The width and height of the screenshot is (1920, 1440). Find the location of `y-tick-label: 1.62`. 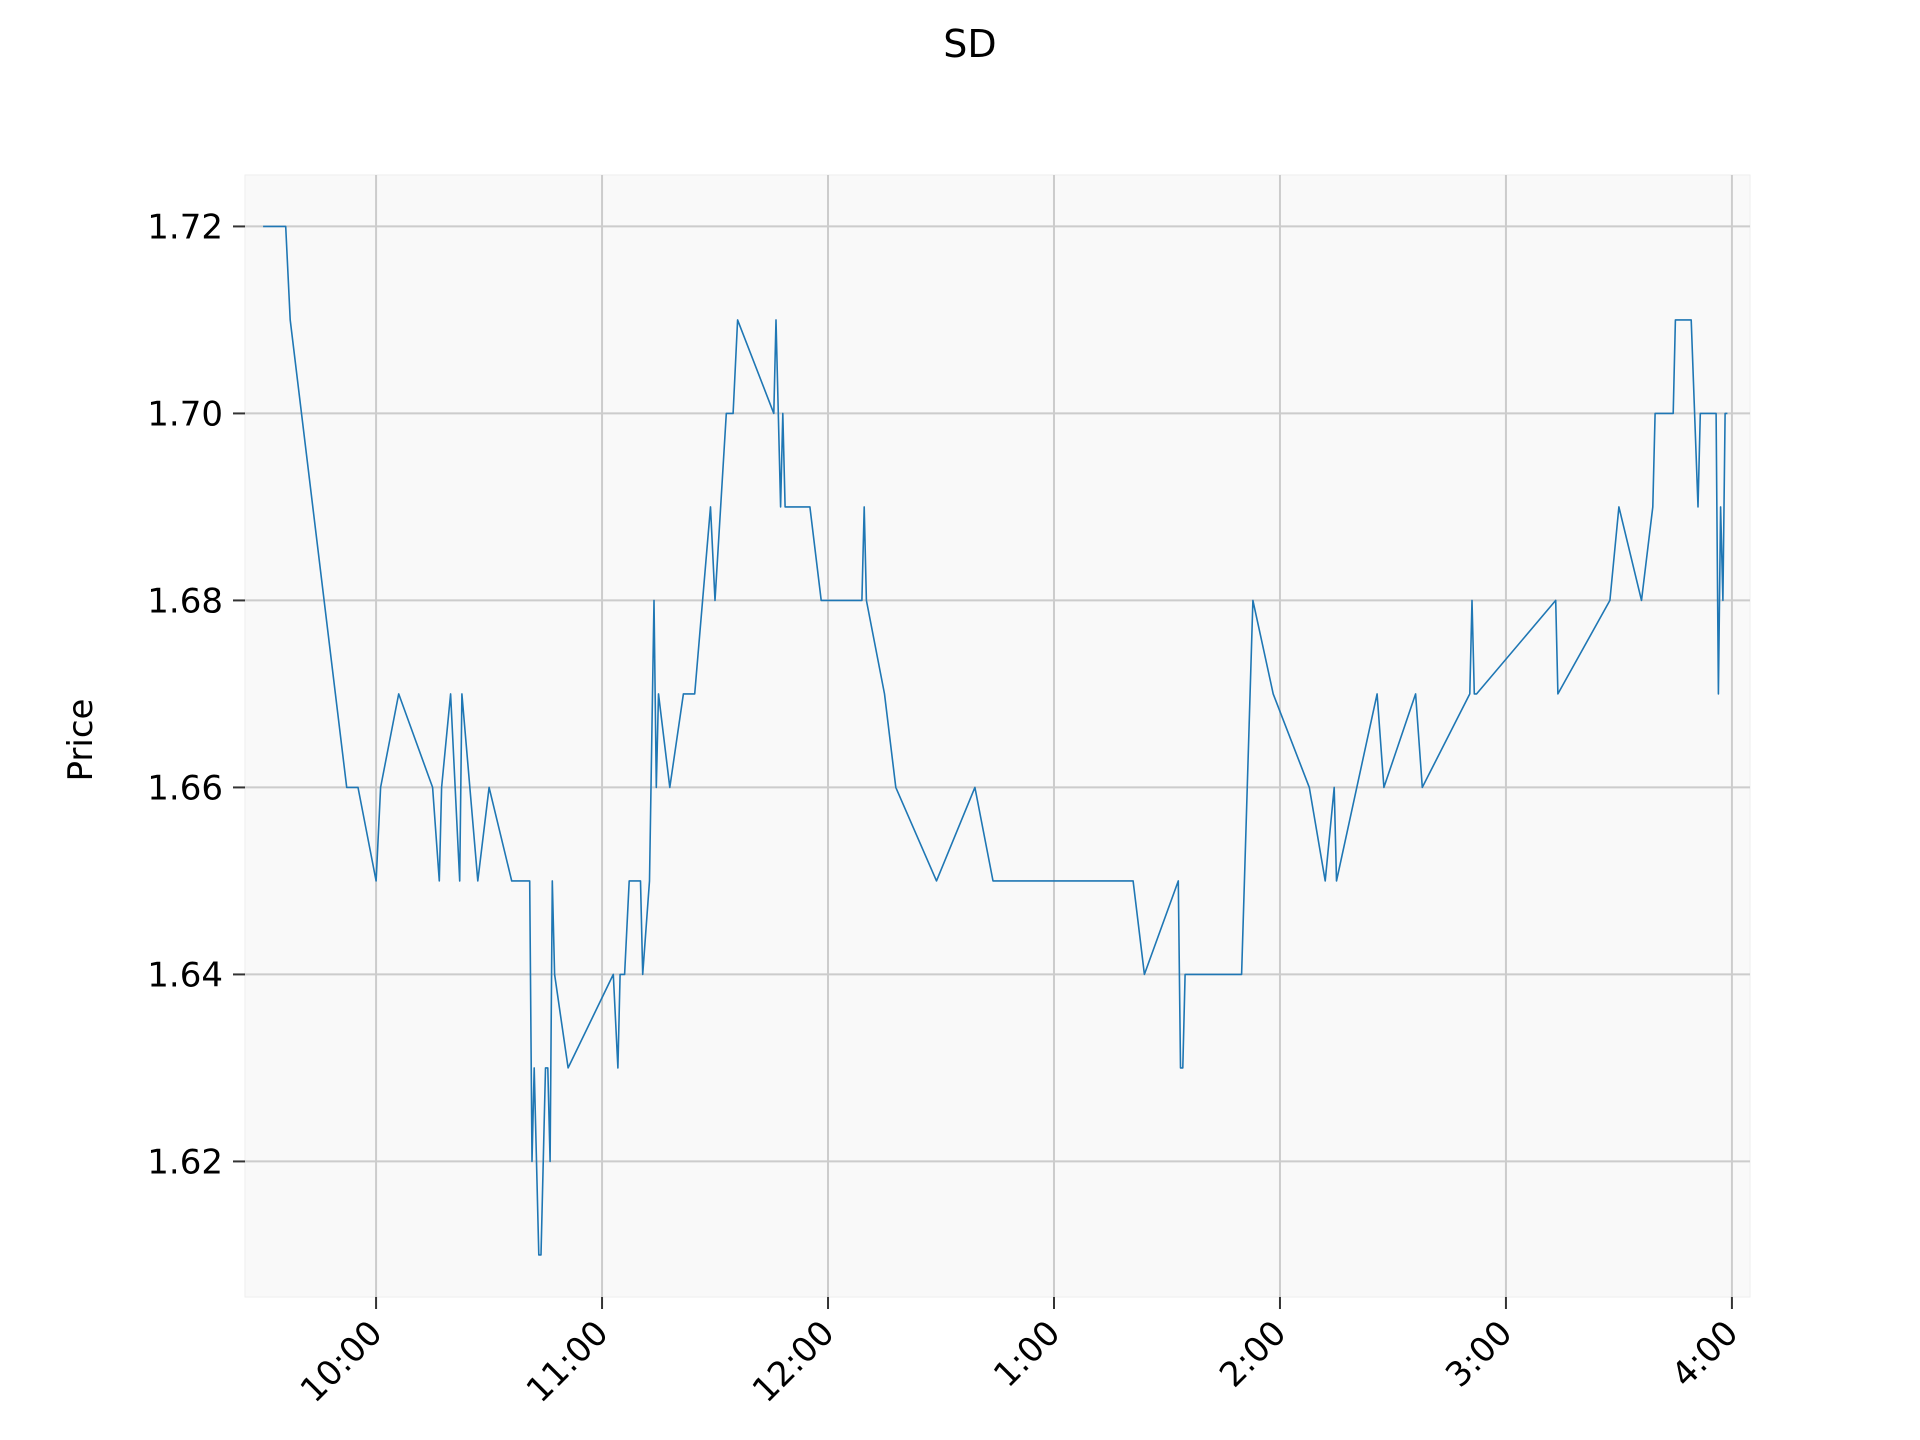

y-tick-label: 1.62 is located at coordinates (185, 1162).